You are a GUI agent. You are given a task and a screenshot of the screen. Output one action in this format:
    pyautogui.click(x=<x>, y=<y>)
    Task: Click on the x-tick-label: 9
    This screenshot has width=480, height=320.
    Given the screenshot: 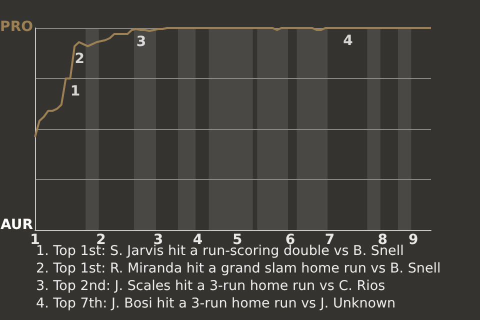 What is the action you would take?
    pyautogui.click(x=413, y=240)
    